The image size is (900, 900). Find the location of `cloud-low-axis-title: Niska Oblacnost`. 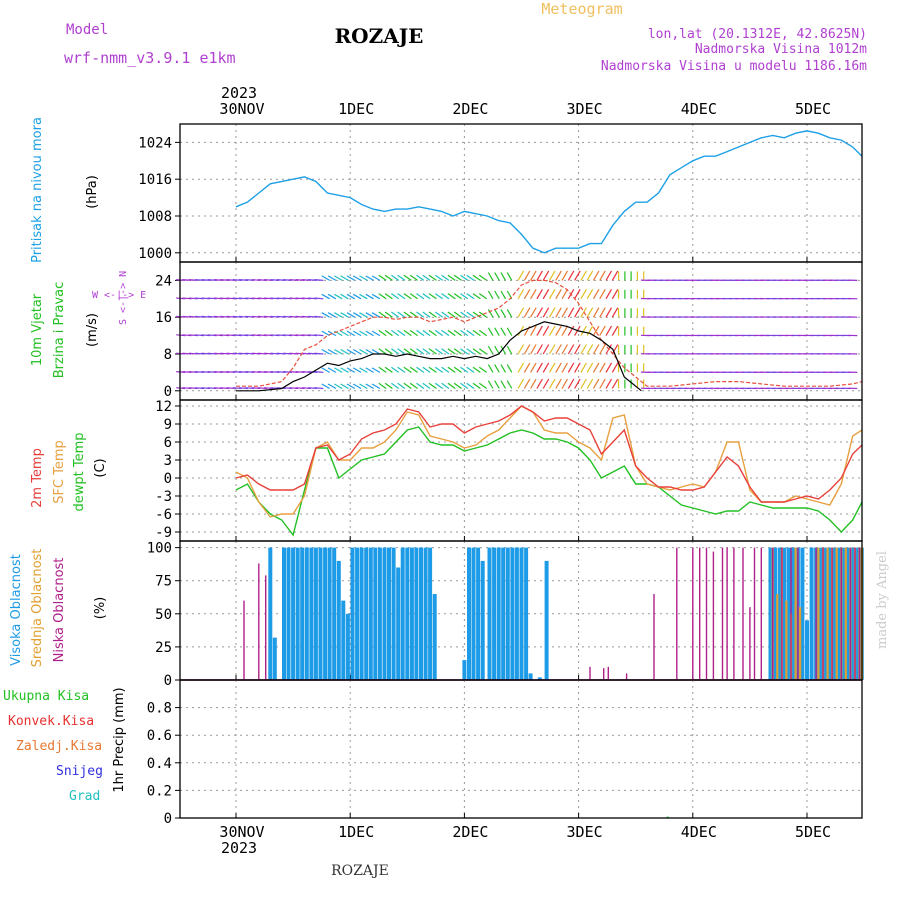

cloud-low-axis-title: Niska Oblacnost is located at coordinates (59, 610).